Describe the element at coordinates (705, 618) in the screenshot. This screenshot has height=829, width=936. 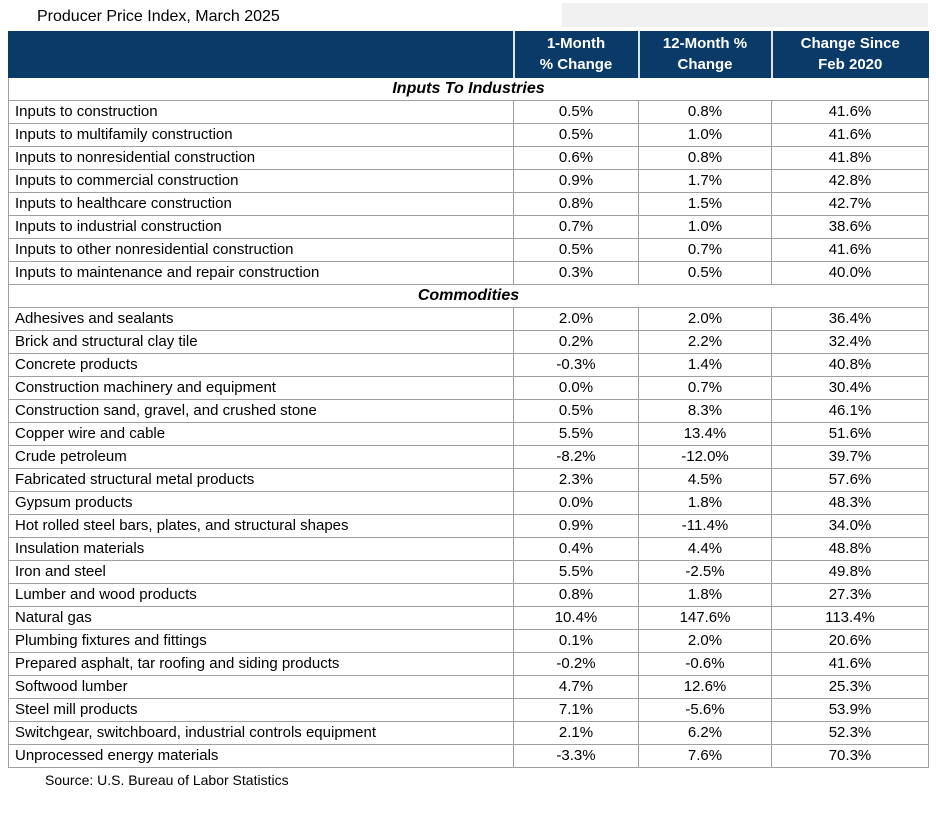
I see `row-value: 147.6%` at that location.